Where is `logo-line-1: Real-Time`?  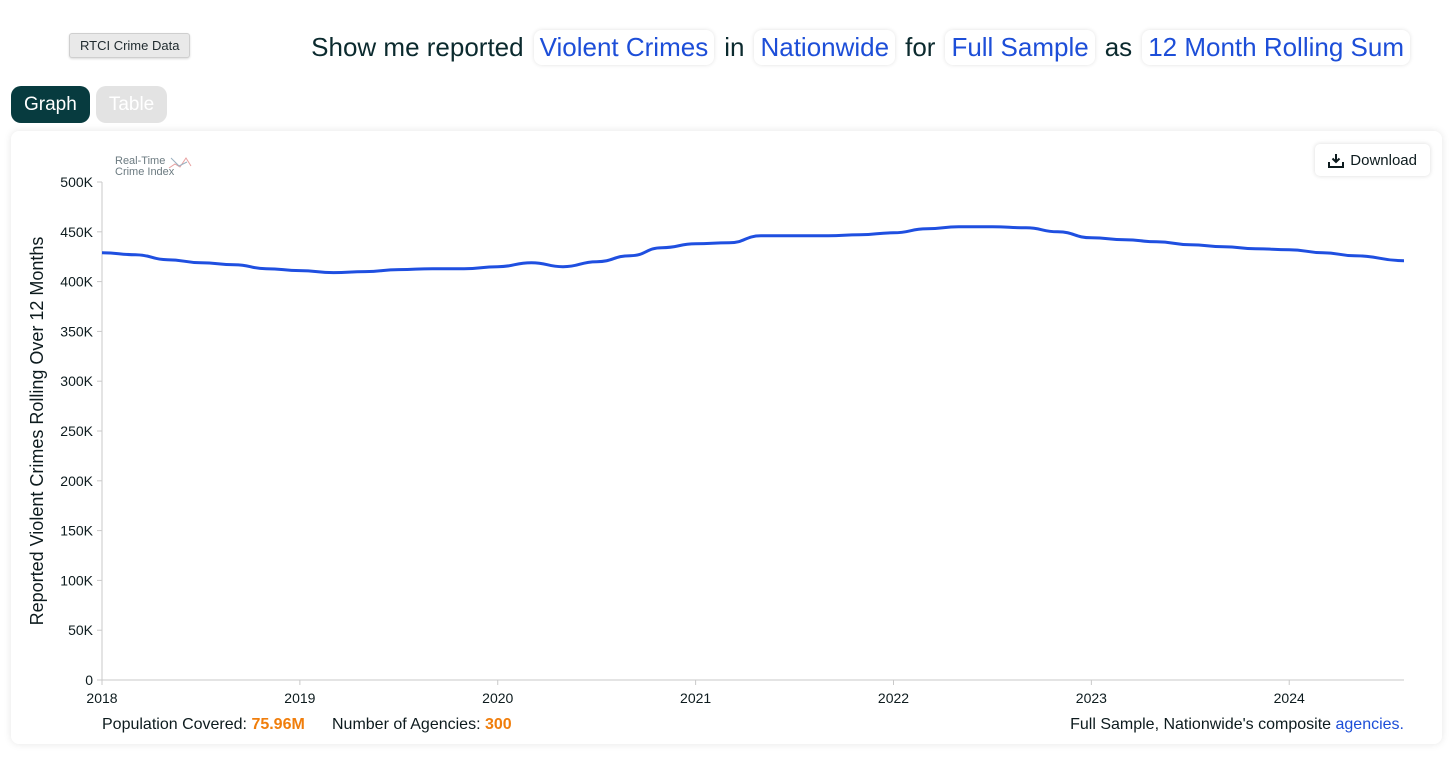 logo-line-1: Real-Time is located at coordinates (140, 161).